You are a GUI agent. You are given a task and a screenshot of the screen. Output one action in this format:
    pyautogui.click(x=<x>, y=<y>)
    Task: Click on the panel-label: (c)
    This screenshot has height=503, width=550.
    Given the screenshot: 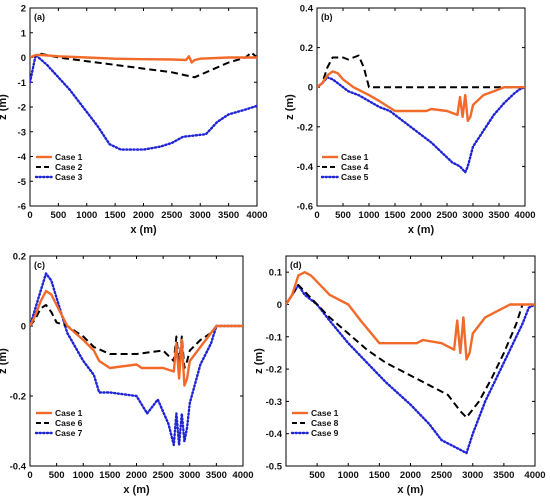 What is the action you would take?
    pyautogui.click(x=39, y=265)
    